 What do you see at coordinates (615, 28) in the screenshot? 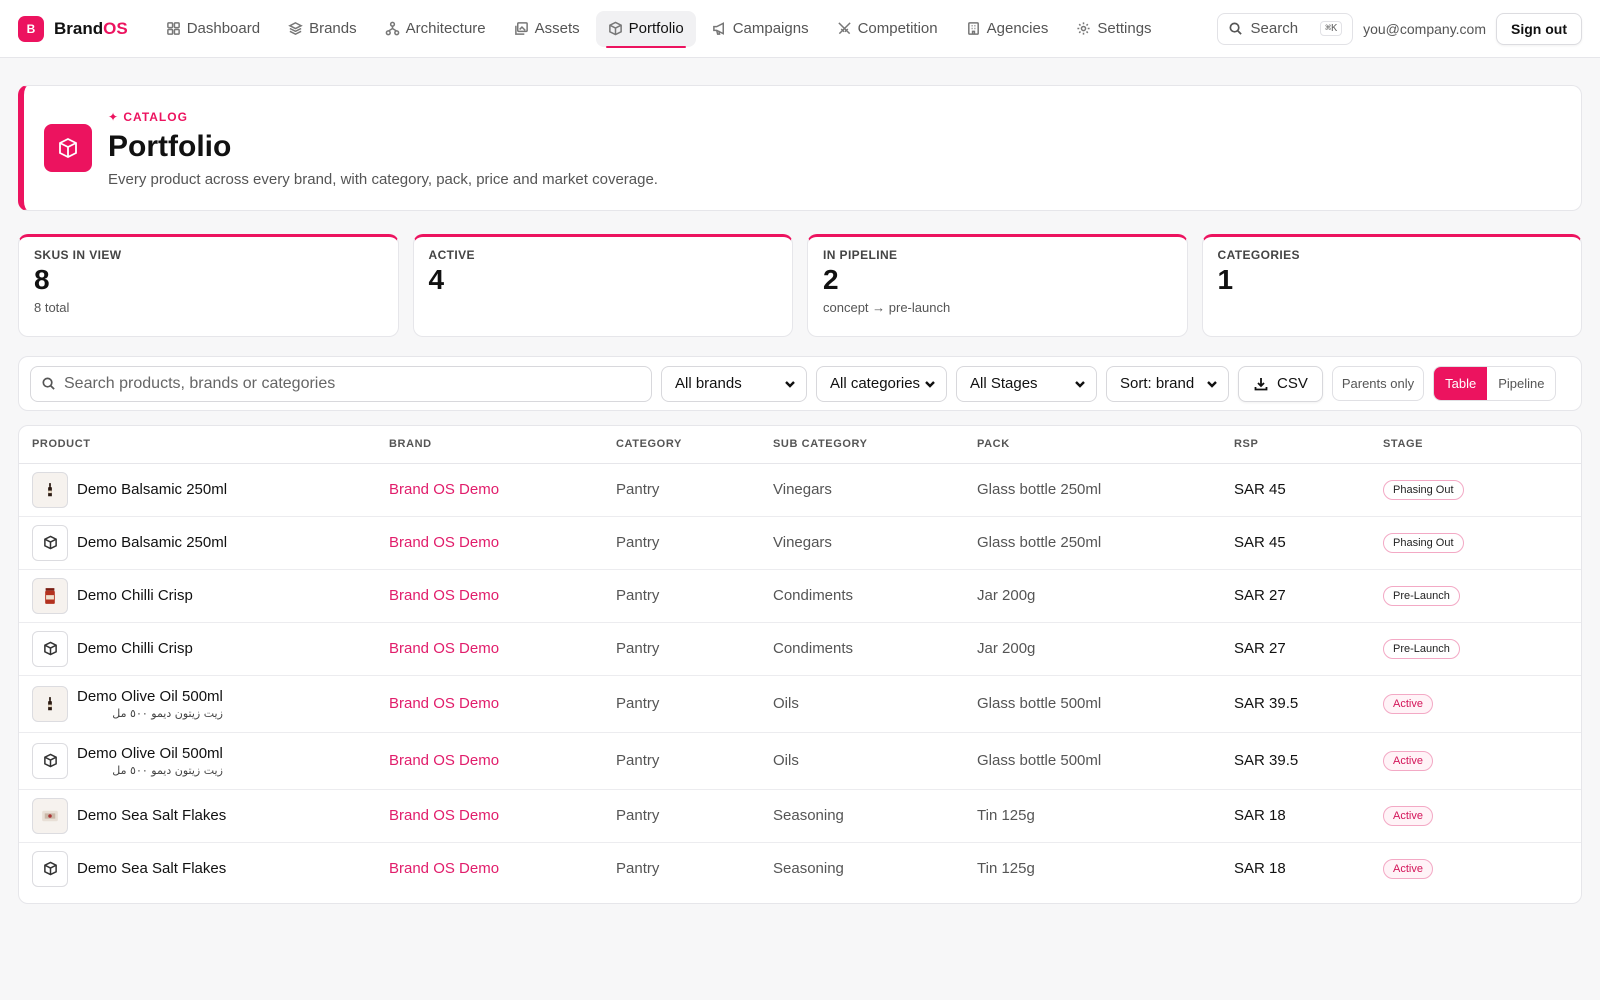
I see `box-icon` at bounding box center [615, 28].